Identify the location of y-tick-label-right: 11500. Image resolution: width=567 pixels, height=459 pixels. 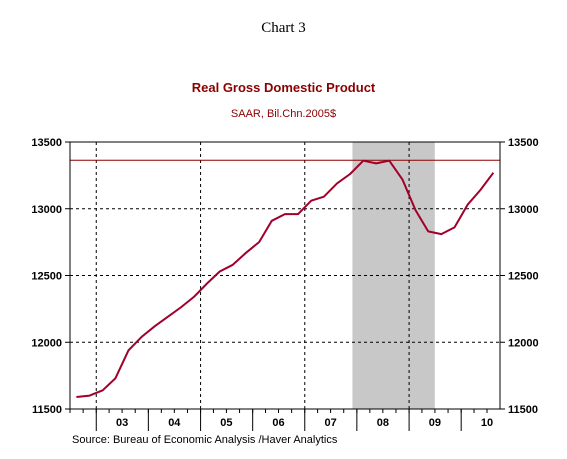
(523, 410).